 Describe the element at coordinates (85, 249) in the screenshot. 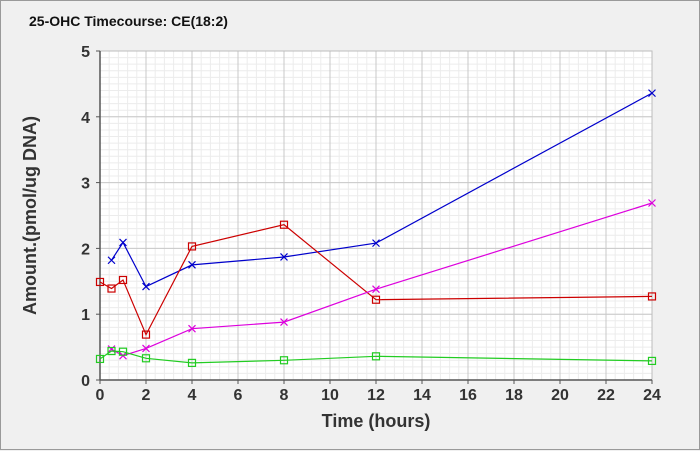

I see `y-tick-label: 2` at that location.